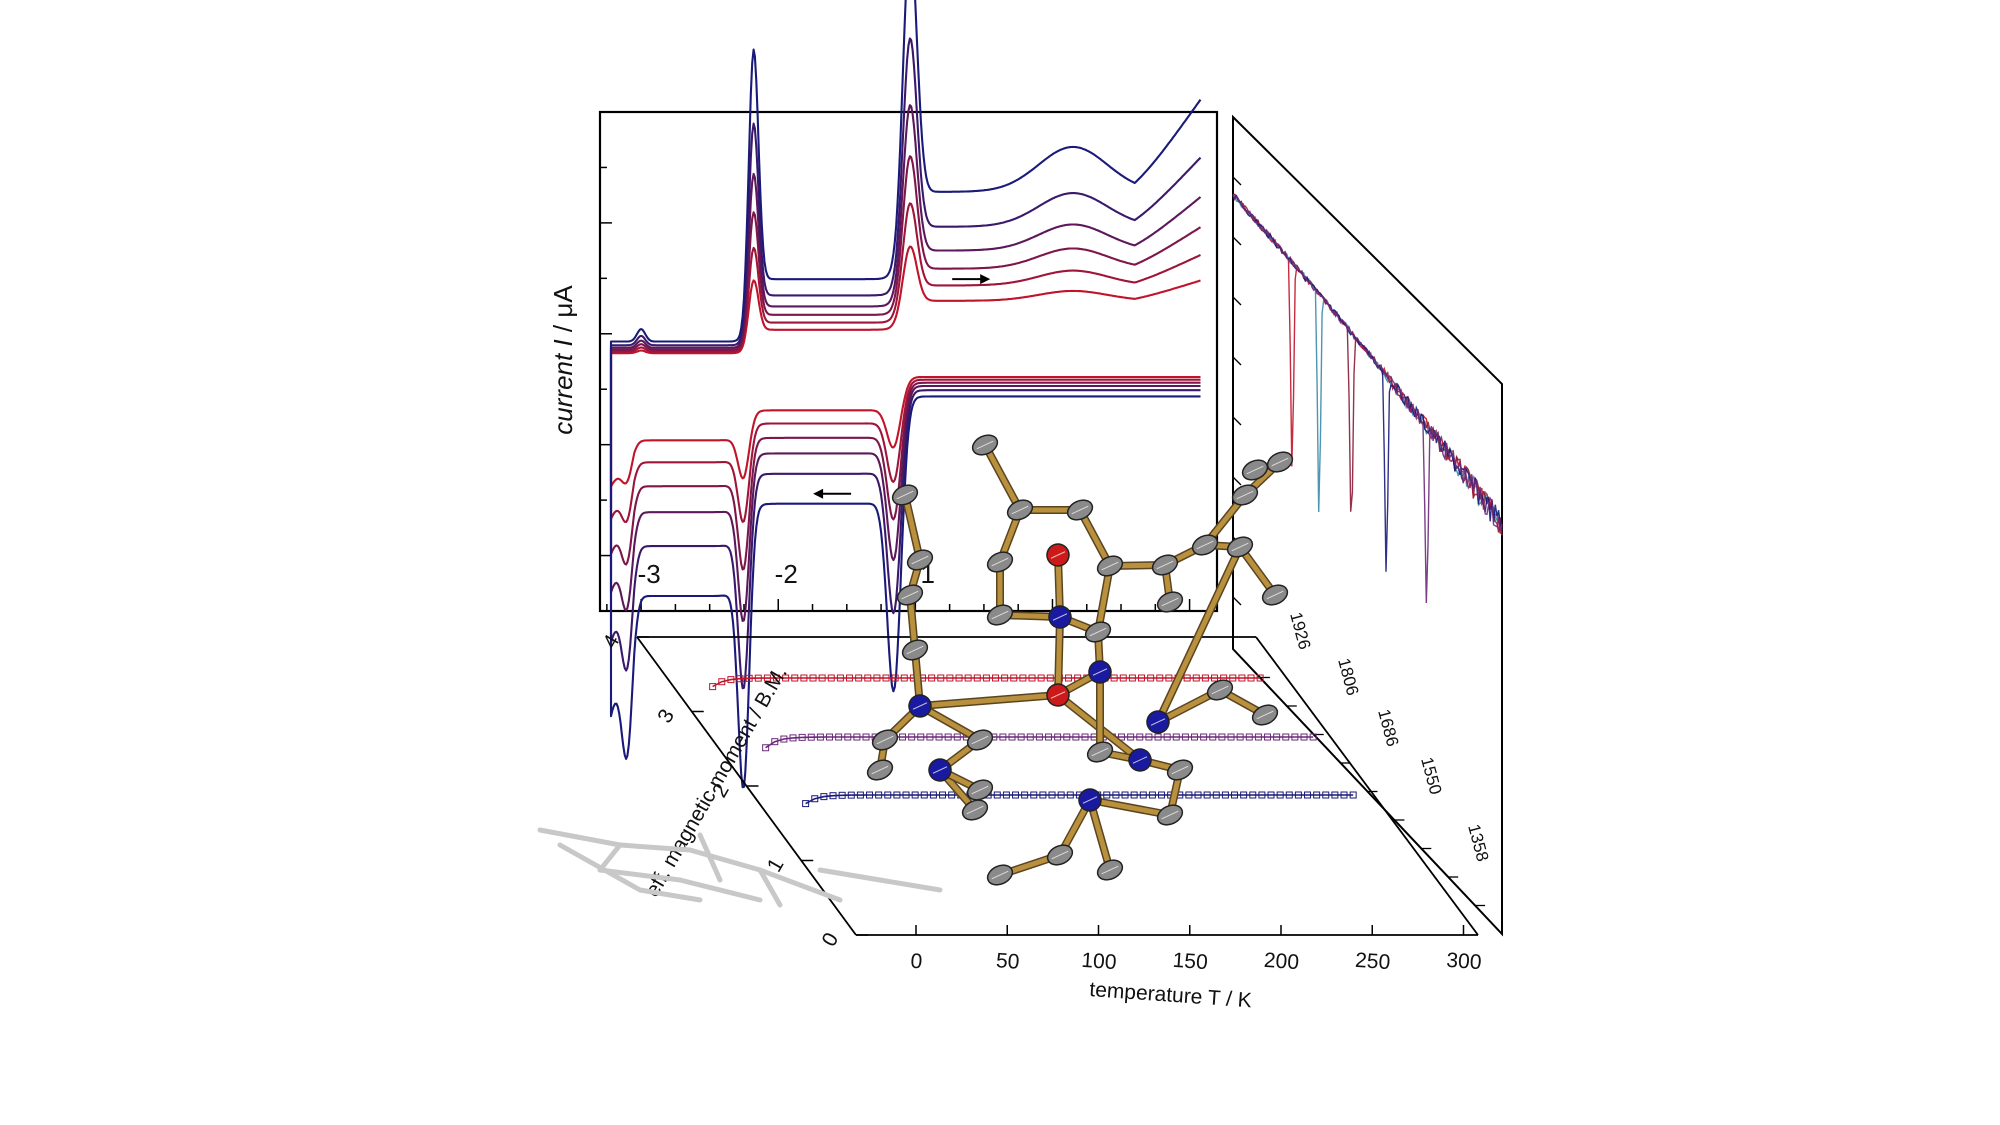  Describe the element at coordinates (563, 360) in the screenshot. I see `cv-y-axis-label: current I / μA` at that location.